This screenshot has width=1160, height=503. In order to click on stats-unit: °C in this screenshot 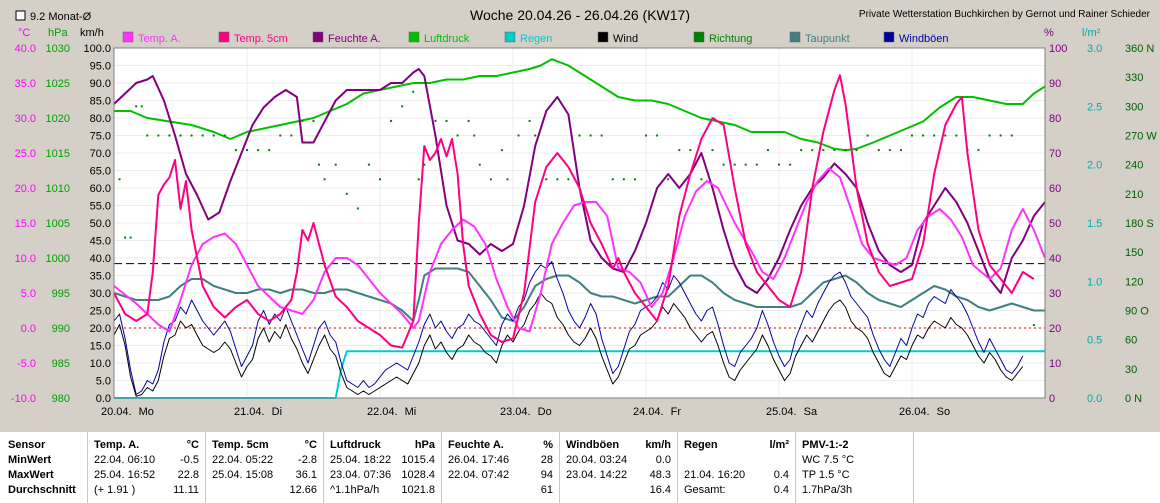, I will do `click(310, 445)`.